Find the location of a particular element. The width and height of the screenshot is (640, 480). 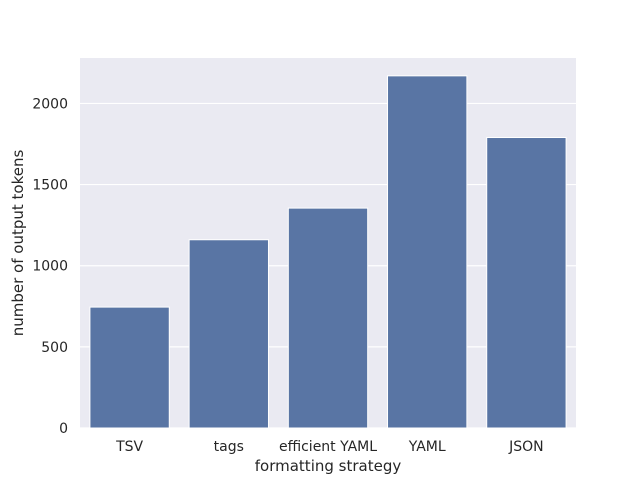

x-tick-label: YAML is located at coordinates (427, 447).